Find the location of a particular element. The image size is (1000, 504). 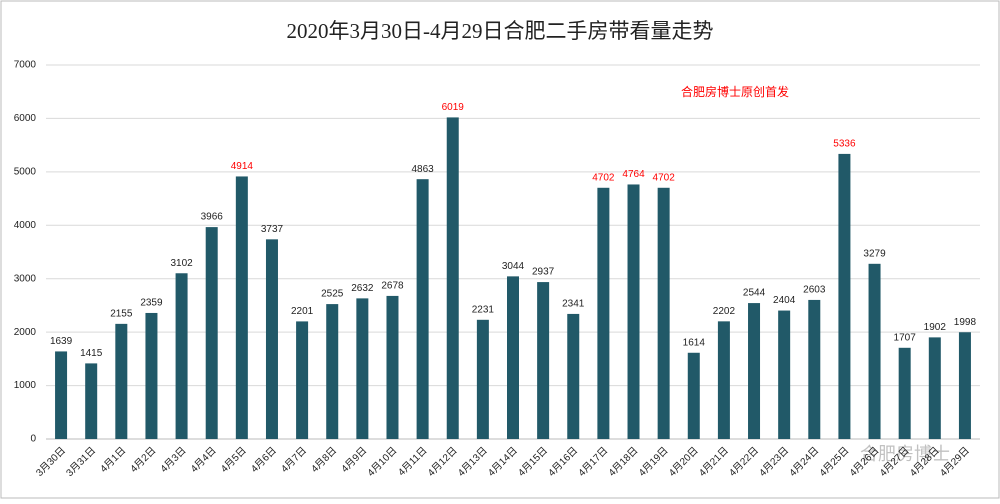

value-label: 1707 is located at coordinates (905, 337).